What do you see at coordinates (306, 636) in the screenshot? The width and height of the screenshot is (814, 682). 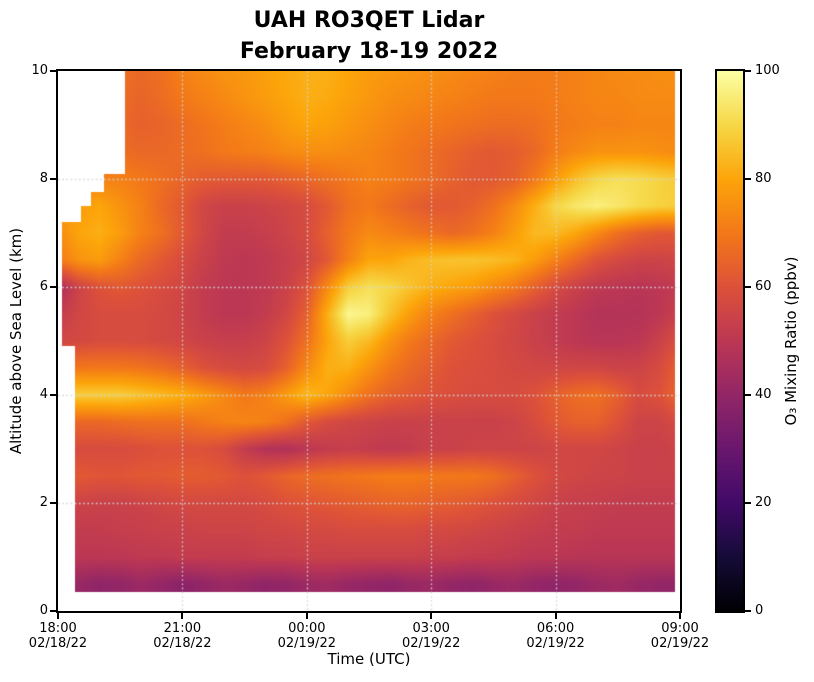 I see `x-tick-label: 00:00 02/19/22` at bounding box center [306, 636].